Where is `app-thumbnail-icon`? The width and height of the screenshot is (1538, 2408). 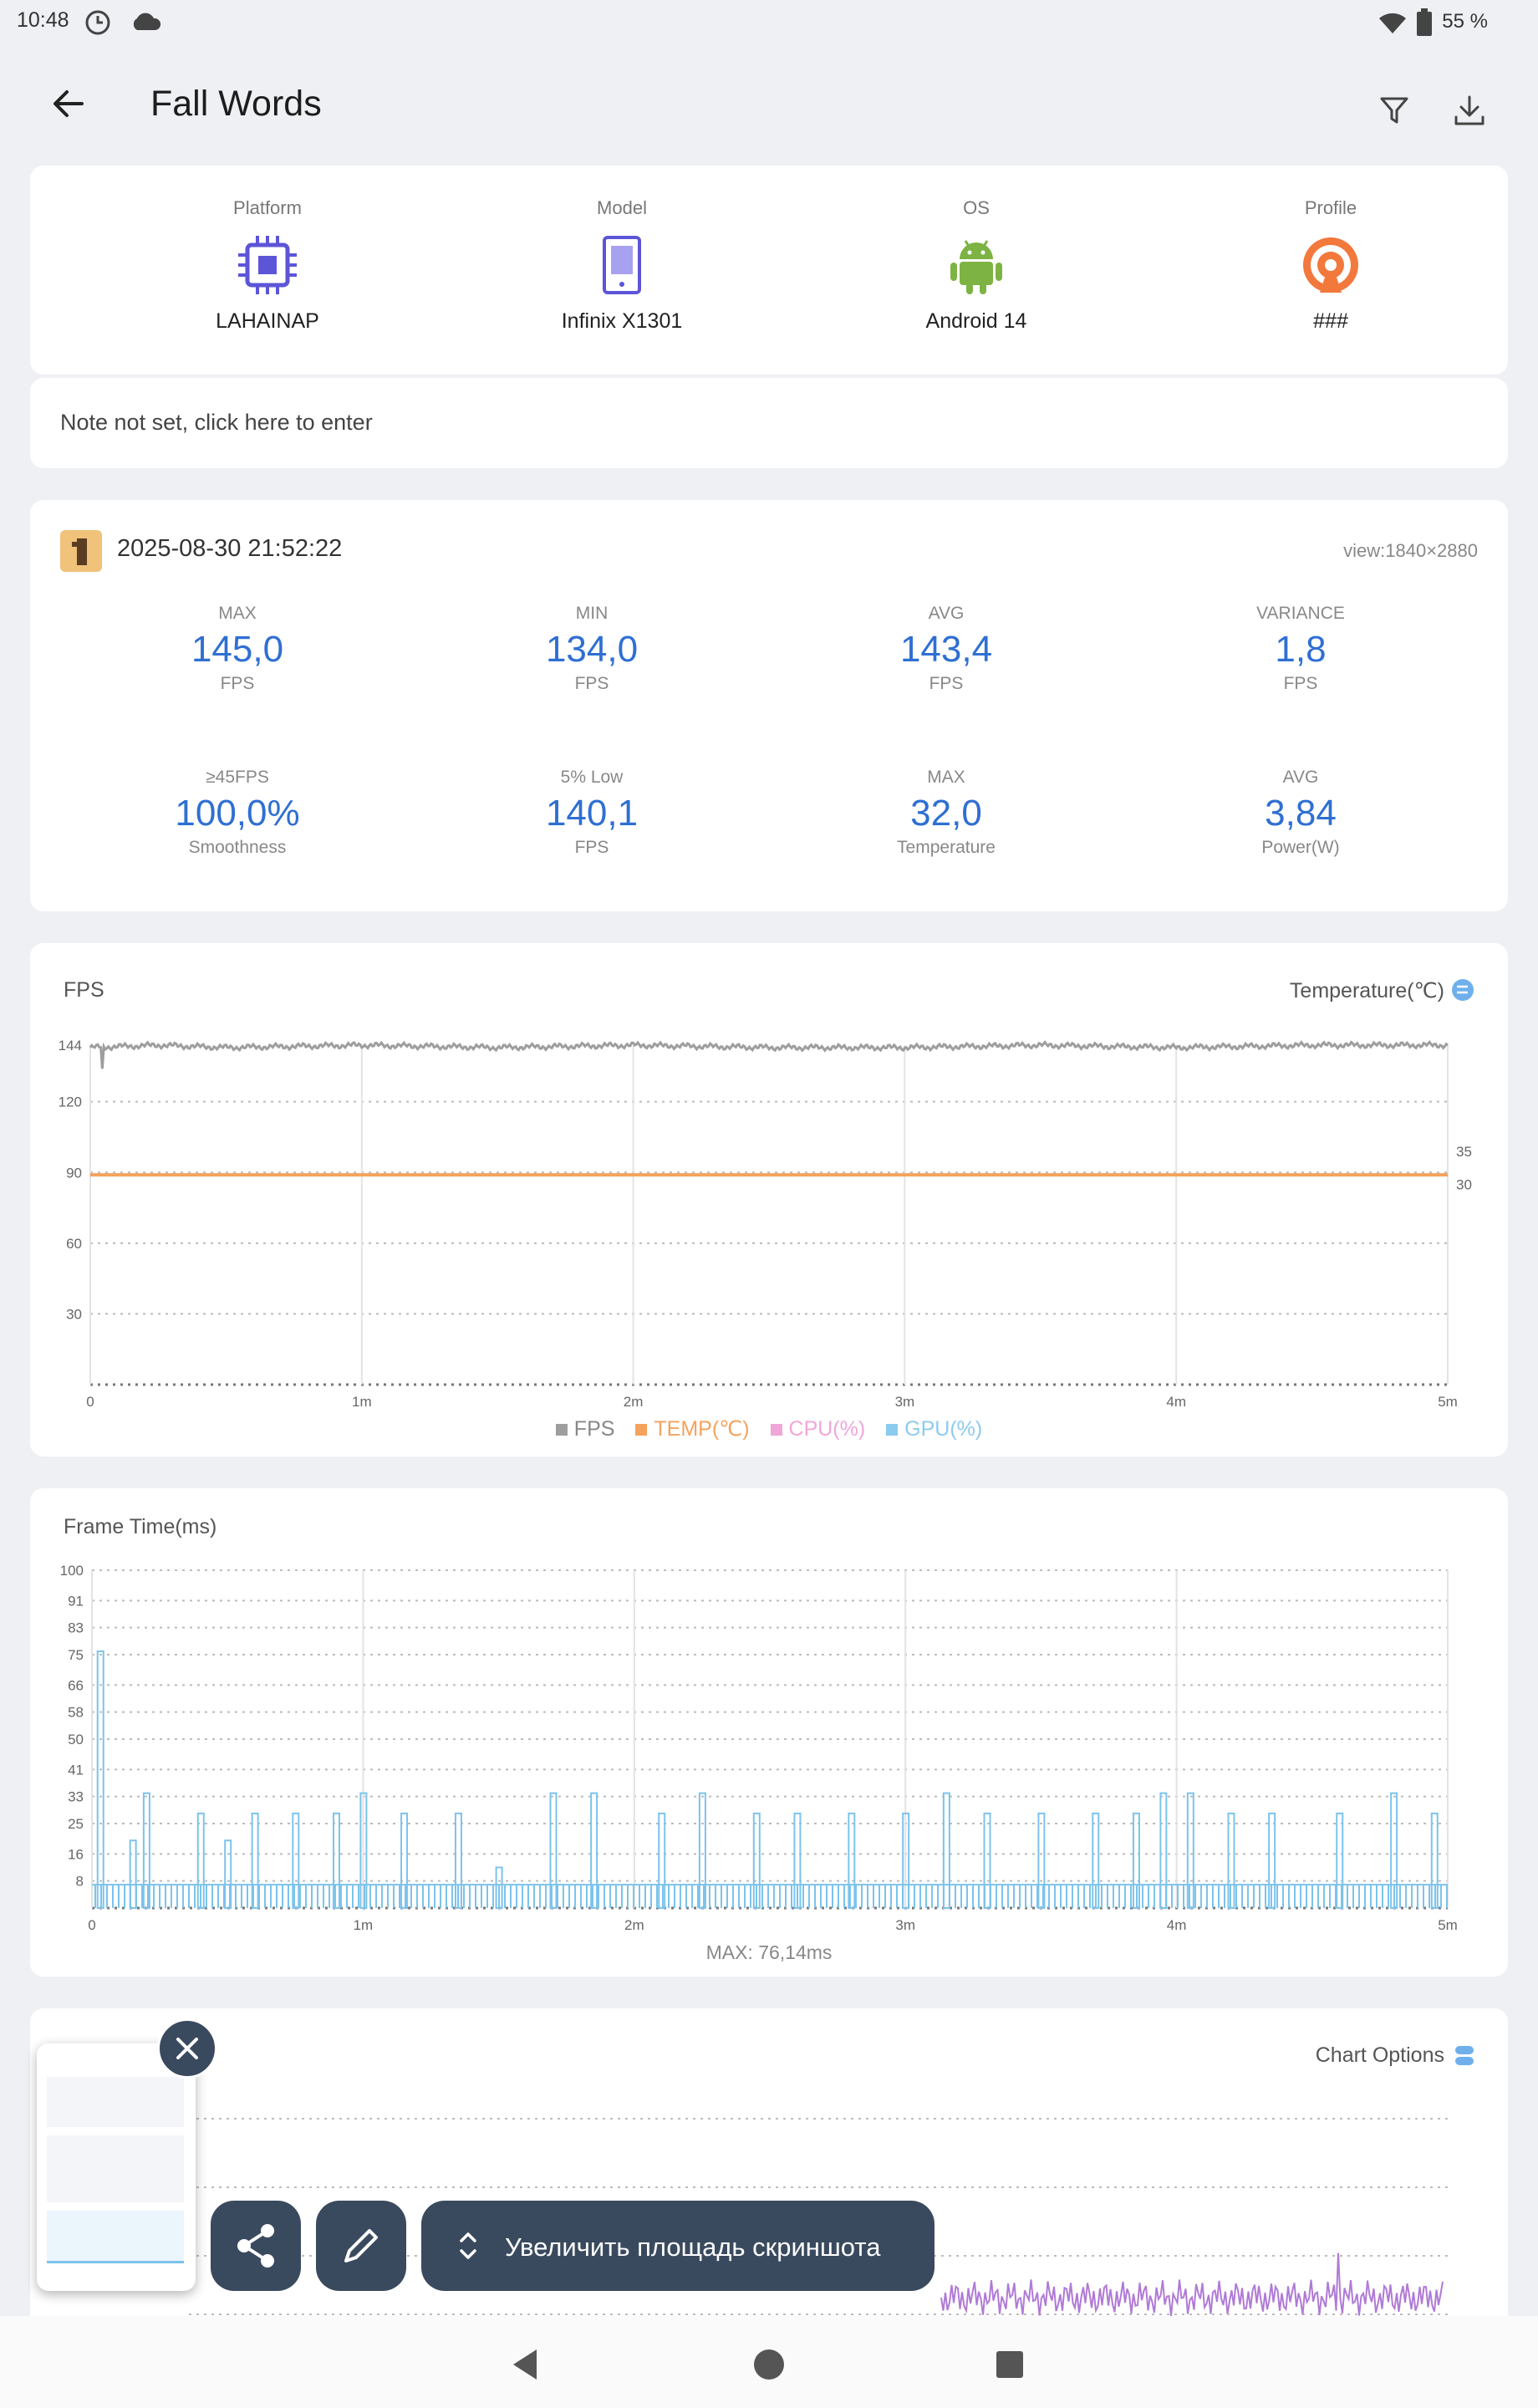 app-thumbnail-icon is located at coordinates (81, 551).